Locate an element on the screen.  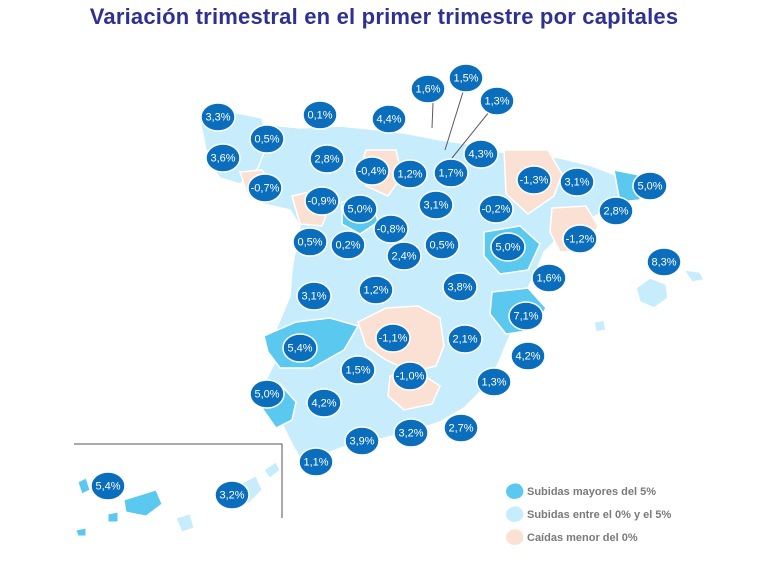
value-label: -0,7% is located at coordinates (265, 189).